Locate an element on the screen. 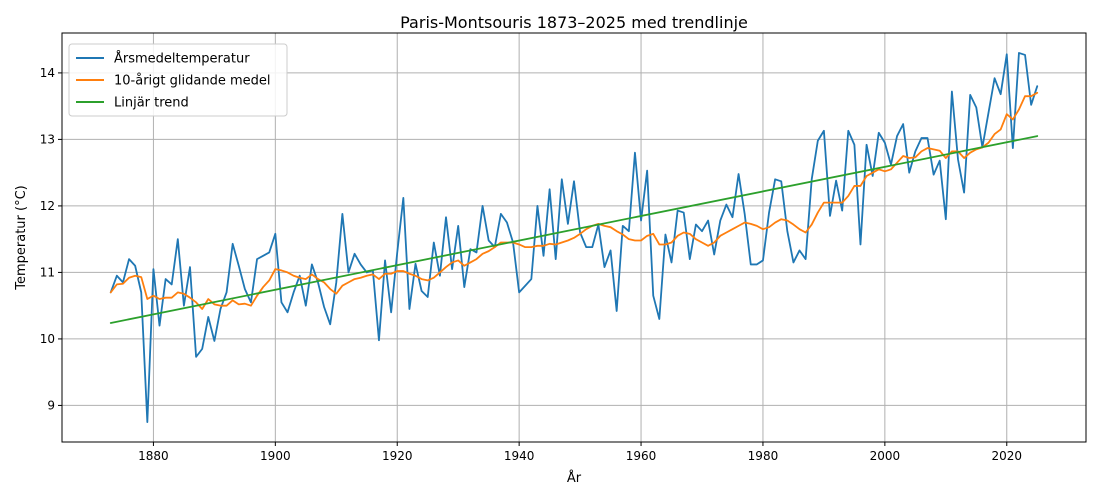 The width and height of the screenshot is (1100, 500). x-tick-label-1980: 1980 is located at coordinates (763, 456).